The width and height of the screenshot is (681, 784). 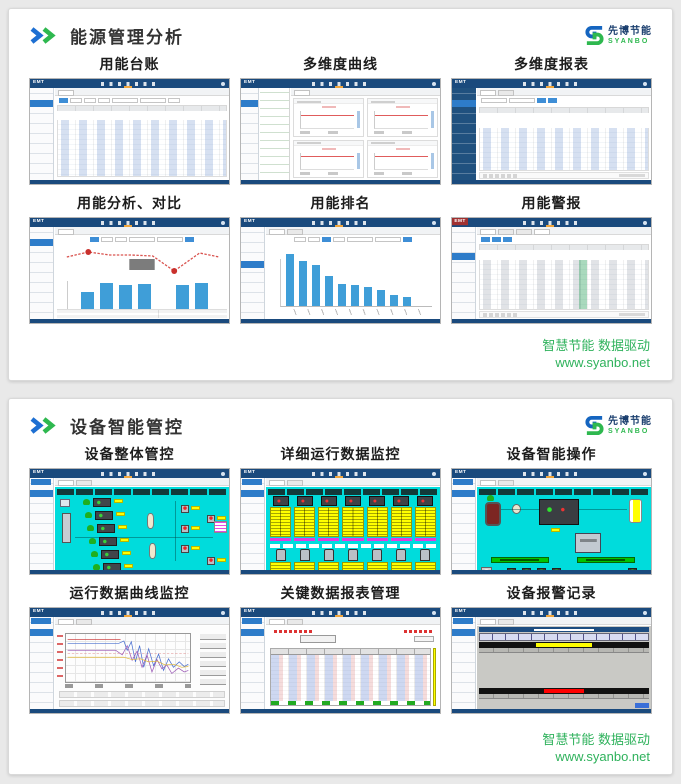 What do you see at coordinates (327, 173) in the screenshot?
I see `chart-x-labels` at bounding box center [327, 173].